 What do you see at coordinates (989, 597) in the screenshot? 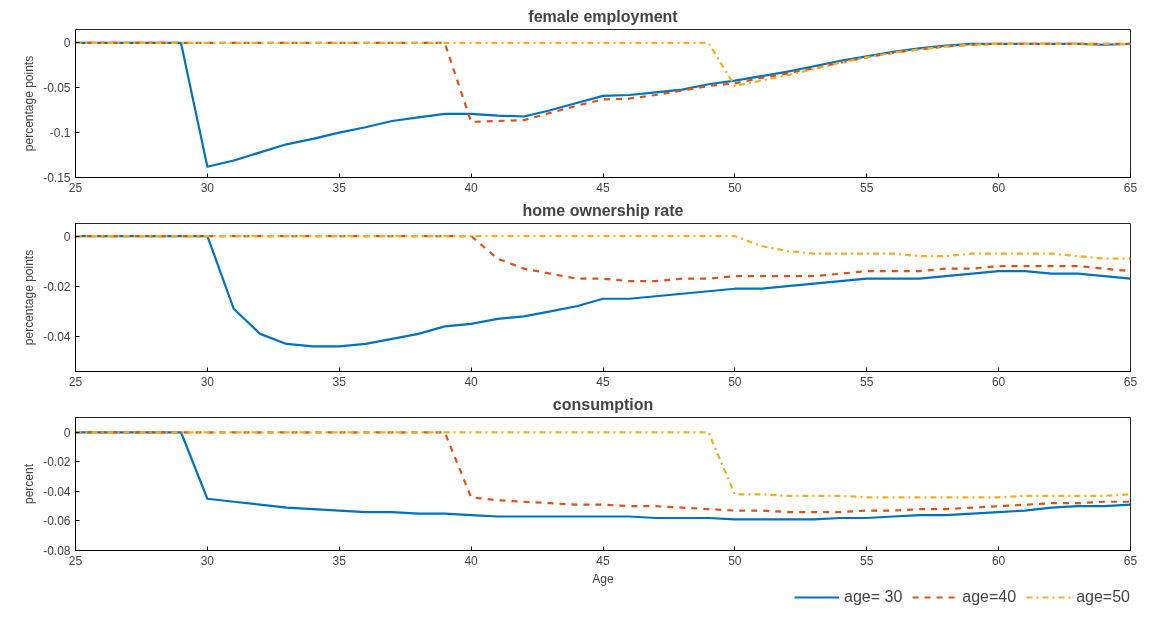
I see `legend-label: age=40` at bounding box center [989, 597].